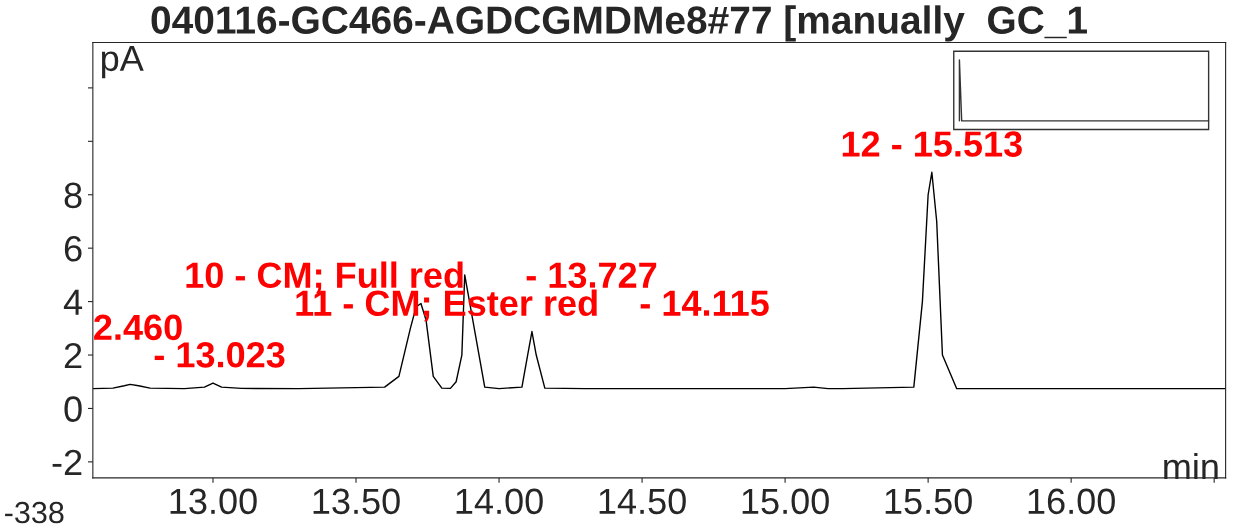 The height and width of the screenshot is (531, 1238). I want to click on chart-title: 040116-GC466-AGDCGMDMe8#77 [manually GC_1, so click(619, 23).